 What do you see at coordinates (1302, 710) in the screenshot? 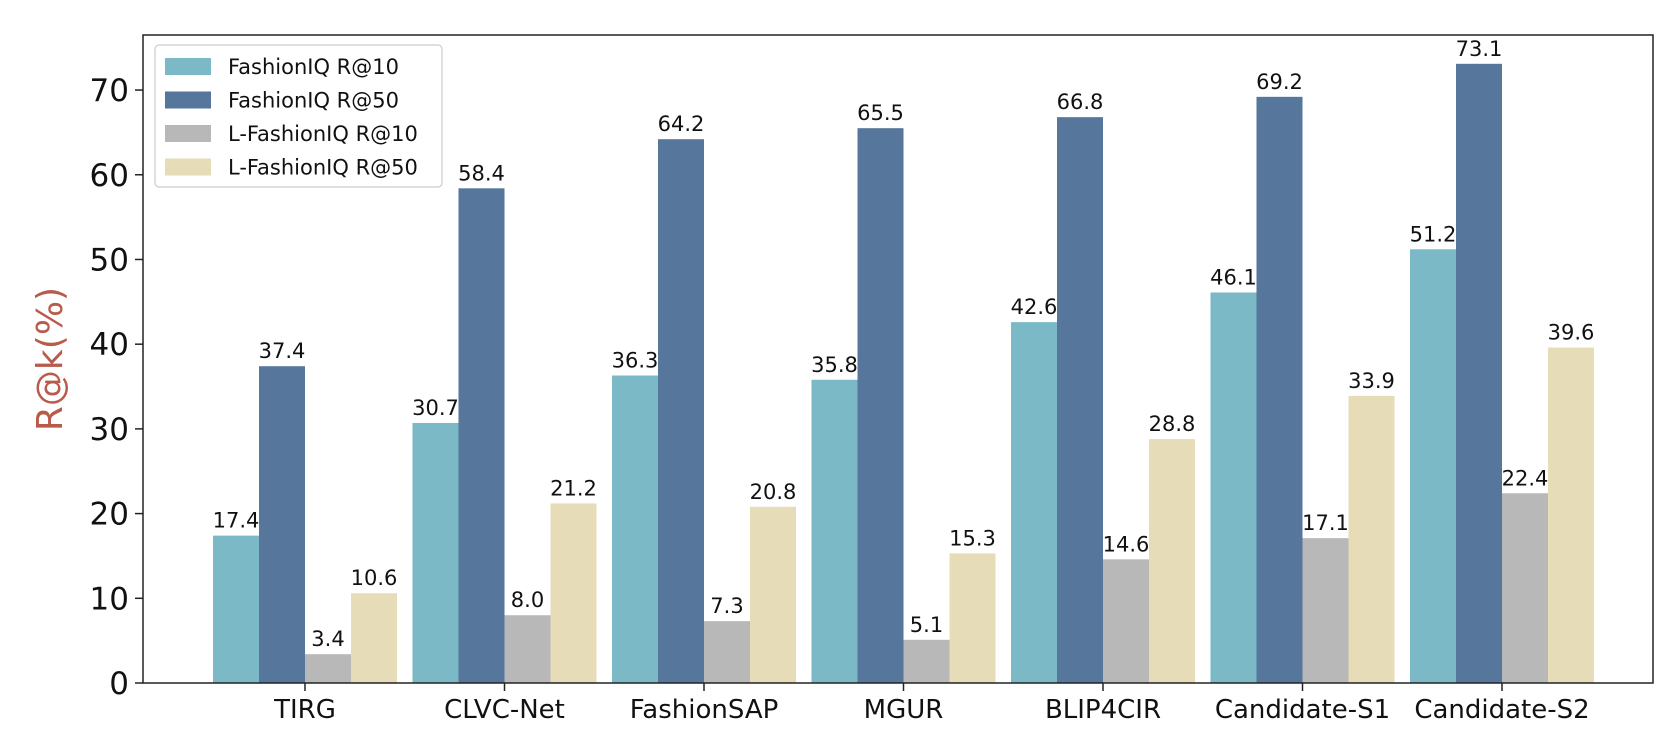
I see `x-tick-label: Candidate-S1` at bounding box center [1302, 710].